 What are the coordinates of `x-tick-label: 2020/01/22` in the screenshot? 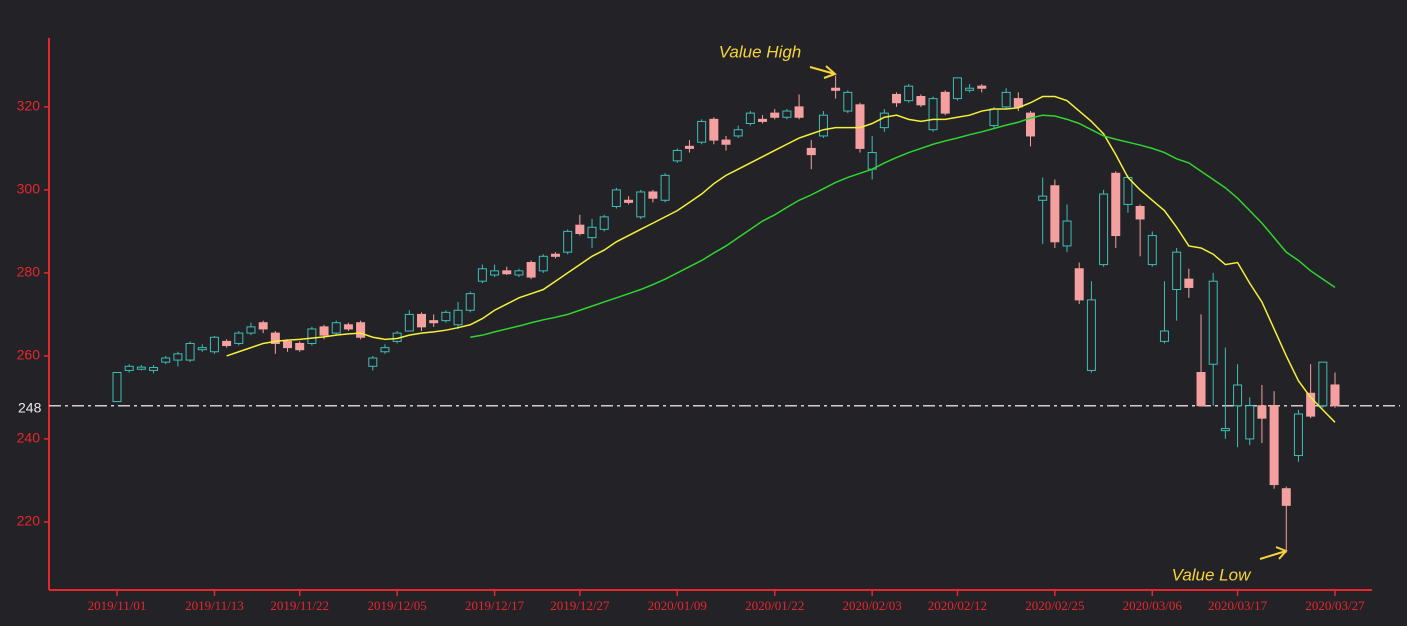 It's located at (774, 605).